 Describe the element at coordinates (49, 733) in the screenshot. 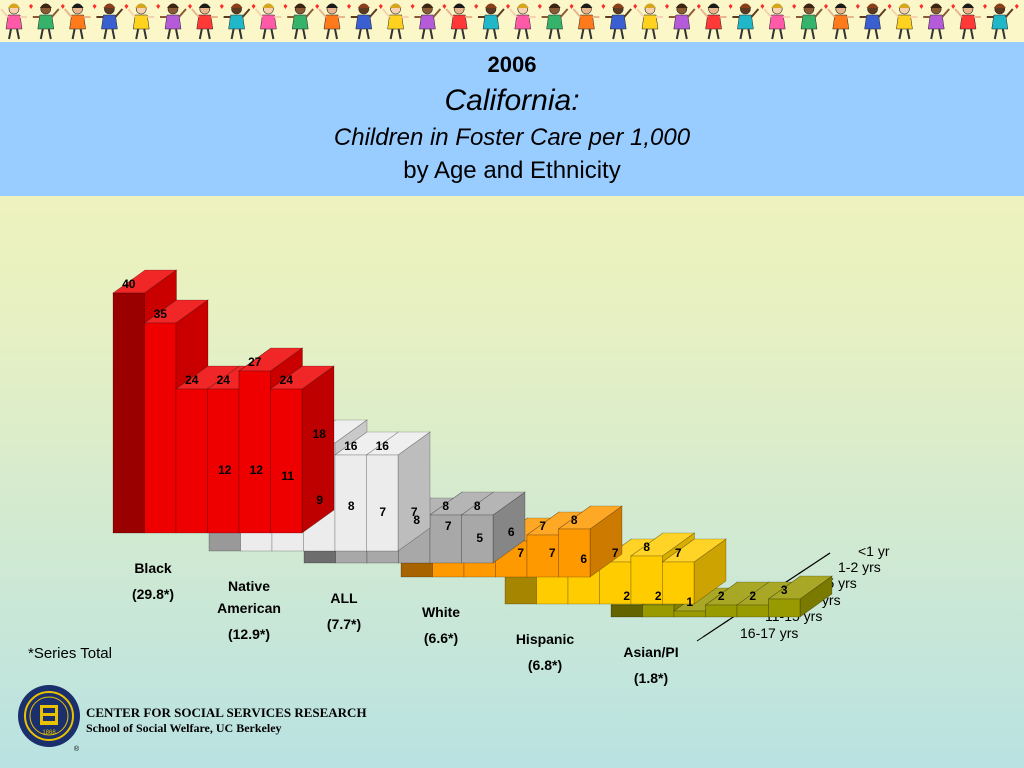

I see `svg-text: 1868` at that location.